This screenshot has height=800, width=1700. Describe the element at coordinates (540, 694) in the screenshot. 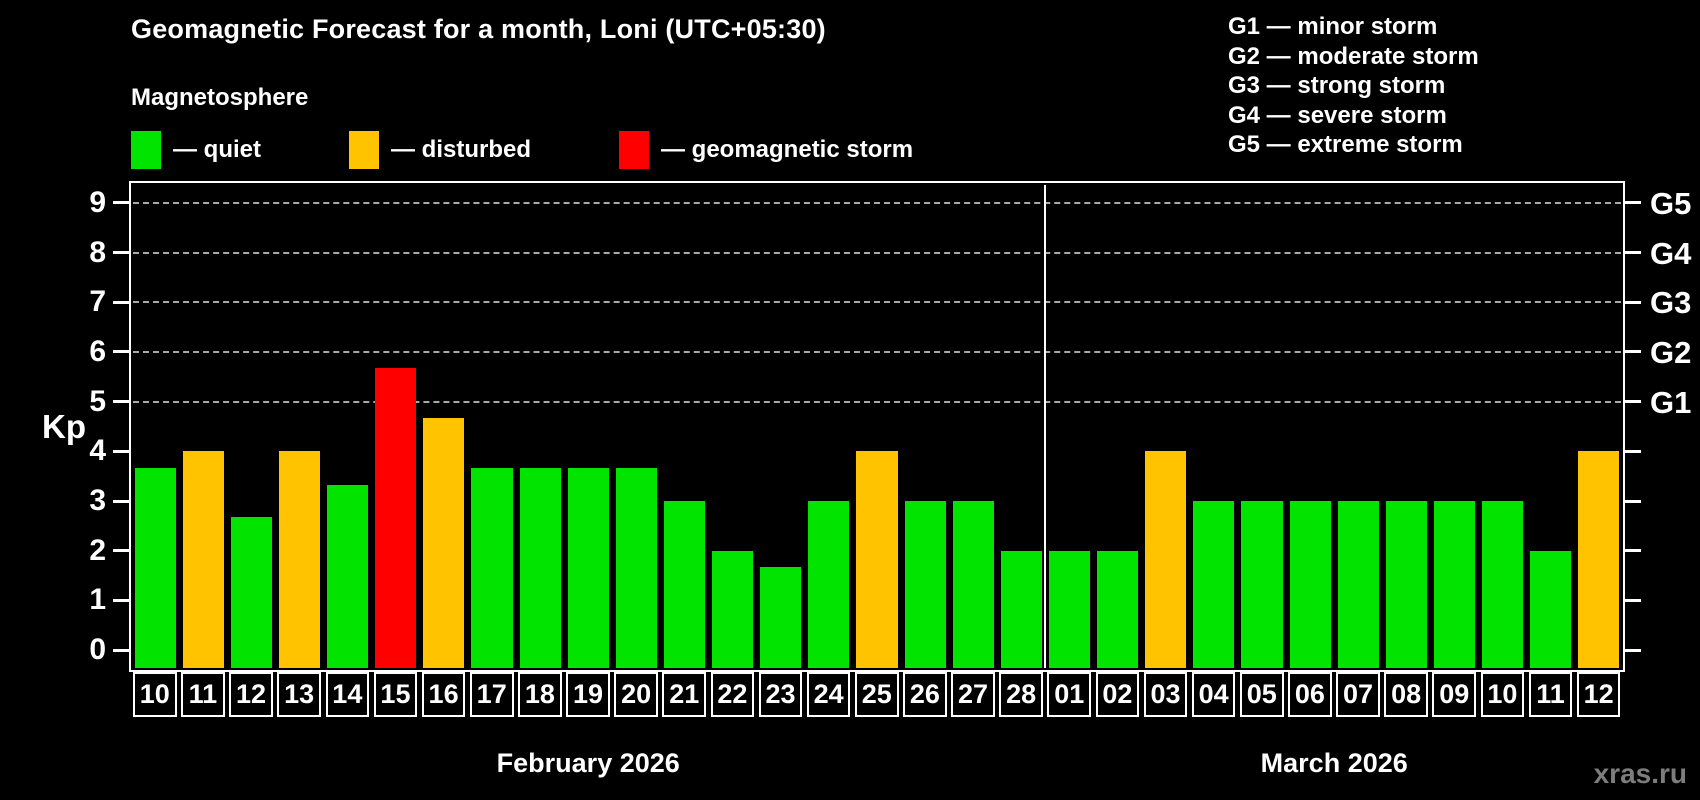

I see `day-label: 18` at that location.